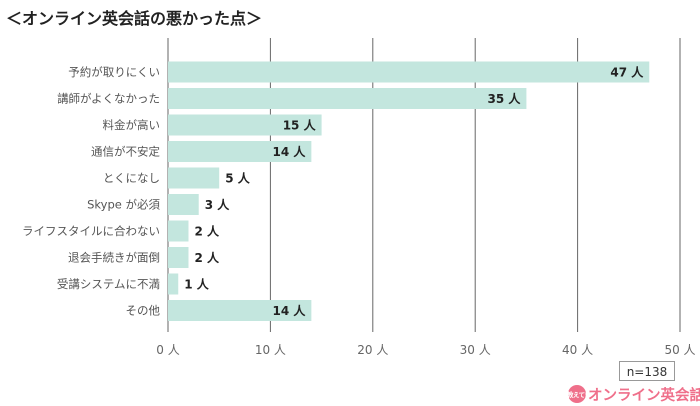 Image resolution: width=700 pixels, height=406 pixels. What do you see at coordinates (131, 178) in the screenshot?
I see `category-label: とくになし` at bounding box center [131, 178].